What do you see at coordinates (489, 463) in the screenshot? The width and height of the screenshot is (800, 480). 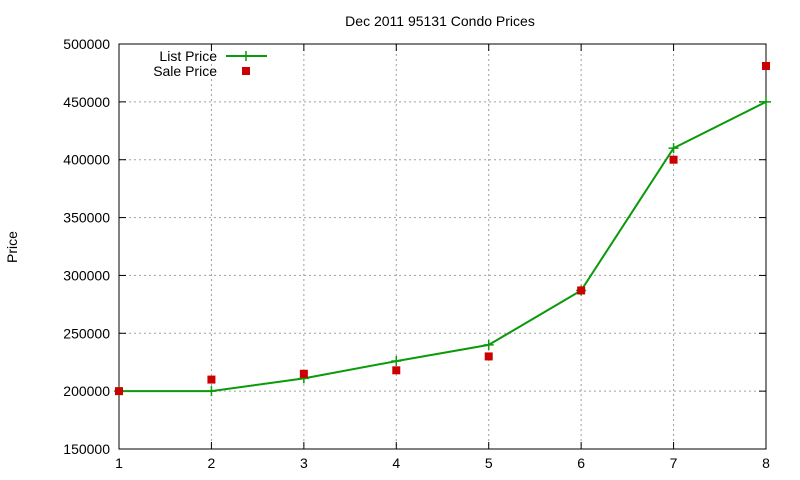 I see `x-tick-label: 5` at bounding box center [489, 463].